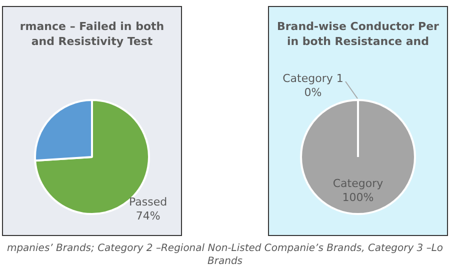 The image size is (450, 280). What do you see at coordinates (313, 92) in the screenshot?
I see `text: 0%` at bounding box center [313, 92].